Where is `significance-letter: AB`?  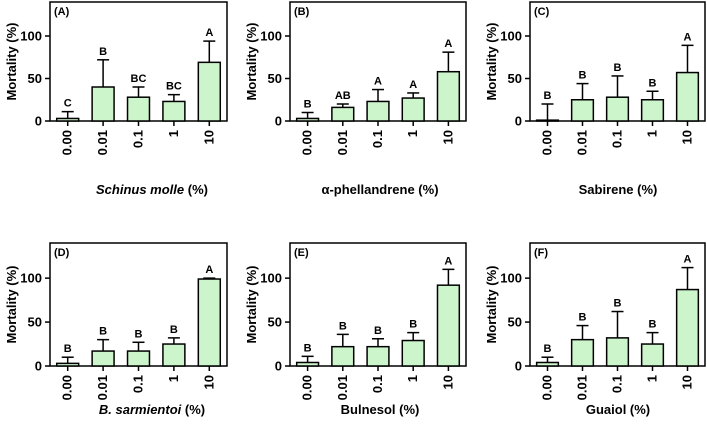 significance-letter: AB is located at coordinates (343, 96).